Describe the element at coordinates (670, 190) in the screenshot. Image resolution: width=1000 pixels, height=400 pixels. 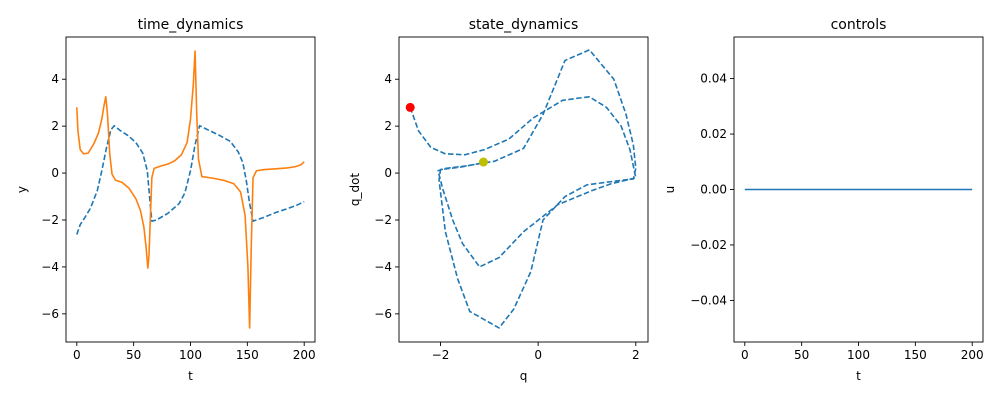
I see `y-axis-label: u` at that location.